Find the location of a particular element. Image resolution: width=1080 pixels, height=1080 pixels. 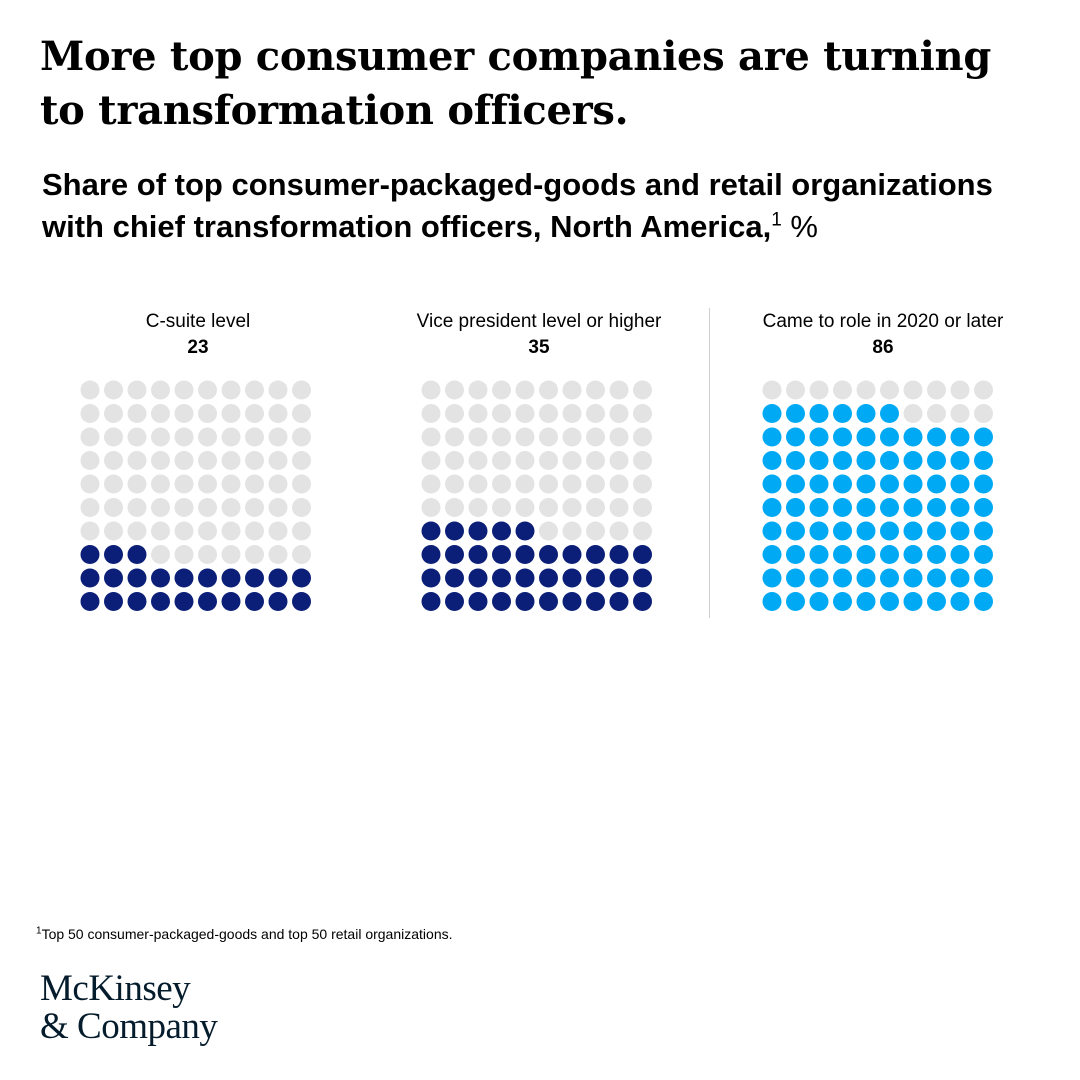

panel-divider is located at coordinates (709, 463).